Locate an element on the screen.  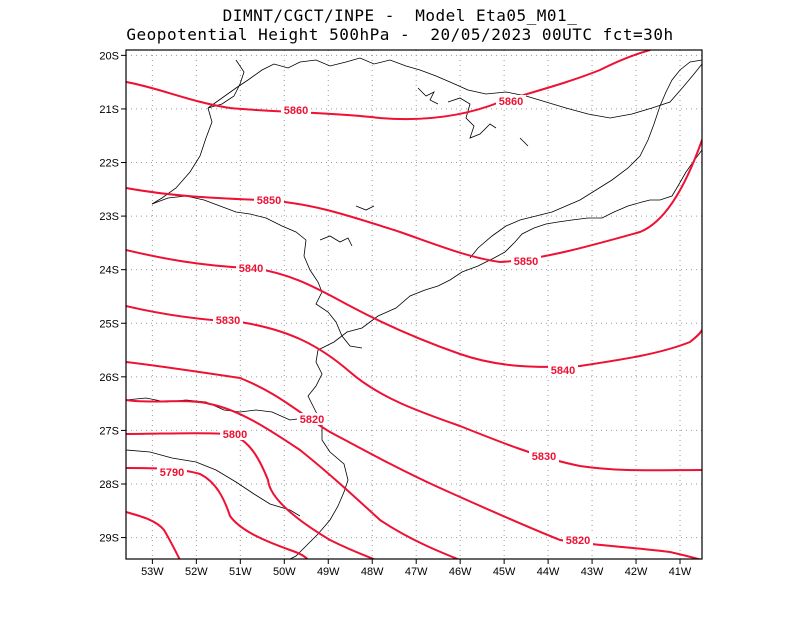
lon-tick-label: 49W is located at coordinates (328, 572).